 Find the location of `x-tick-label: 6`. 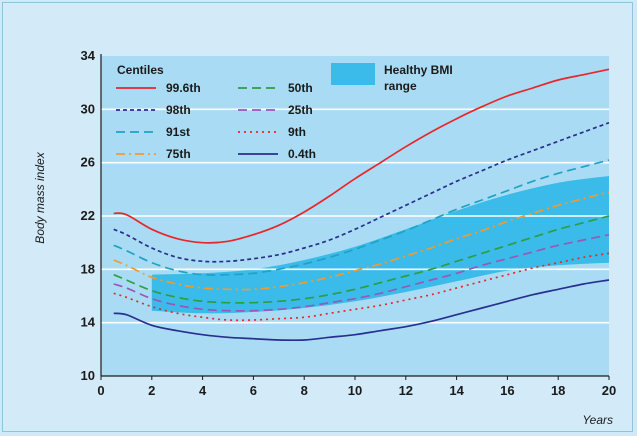

x-tick-label: 6 is located at coordinates (253, 390).